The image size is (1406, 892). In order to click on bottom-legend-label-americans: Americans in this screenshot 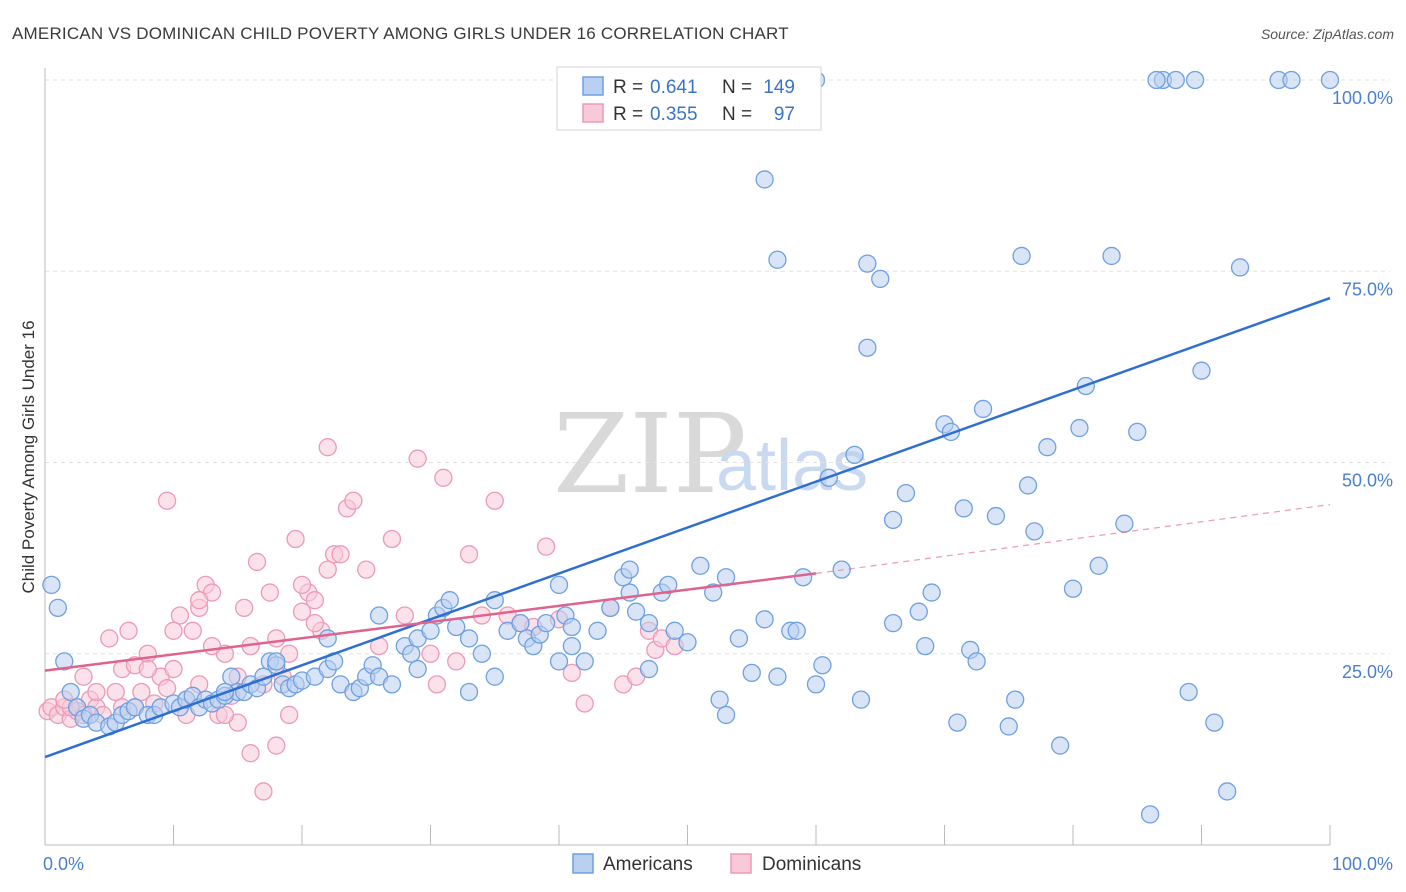, I will do `click(648, 864)`.